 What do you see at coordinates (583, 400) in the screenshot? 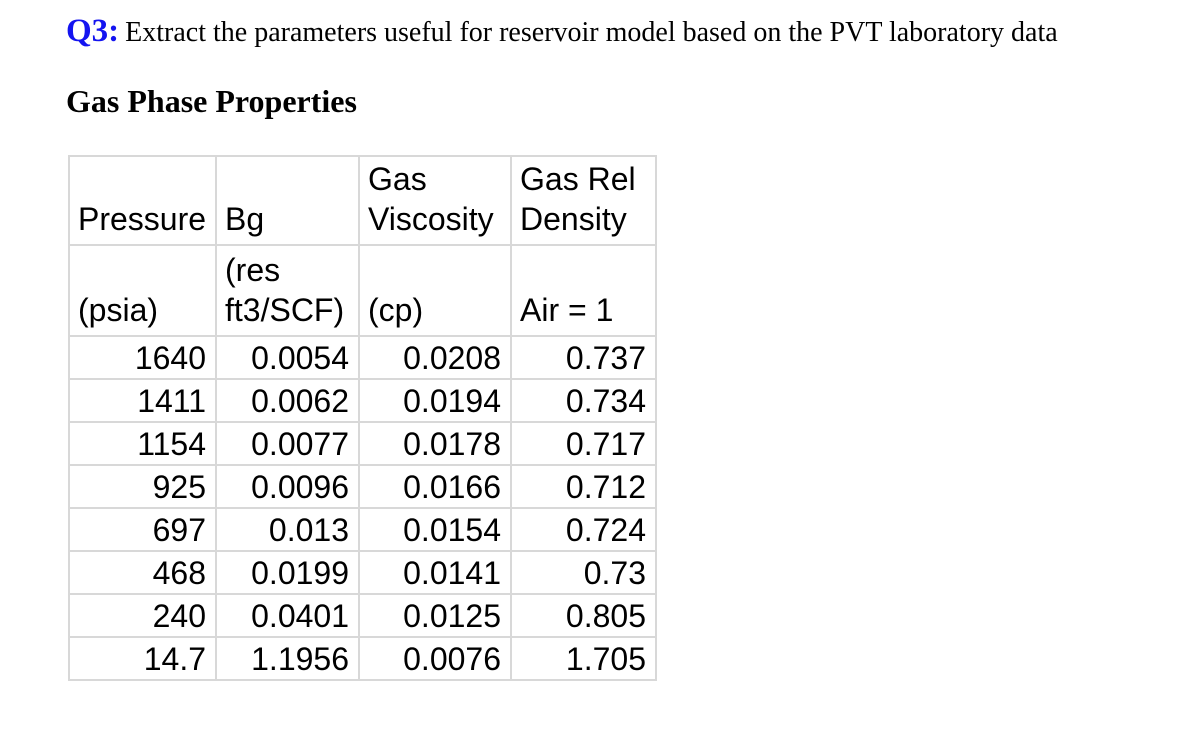
I see `table-cell: 0.734` at bounding box center [583, 400].